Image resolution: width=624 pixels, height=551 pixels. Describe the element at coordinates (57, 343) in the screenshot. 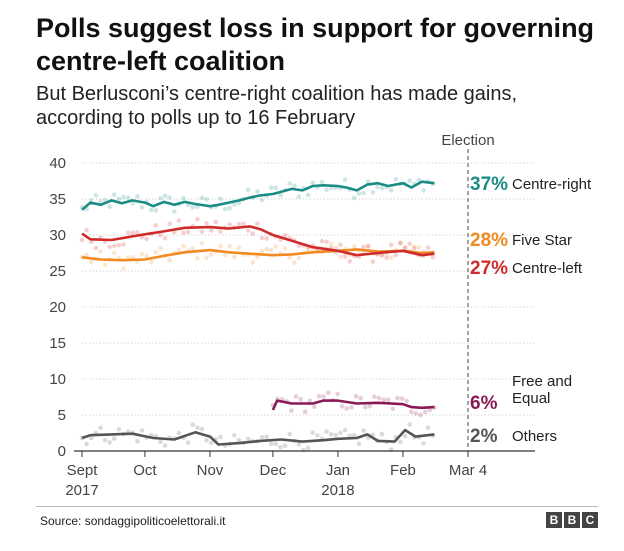

I see `y-tick-label: 15` at that location.